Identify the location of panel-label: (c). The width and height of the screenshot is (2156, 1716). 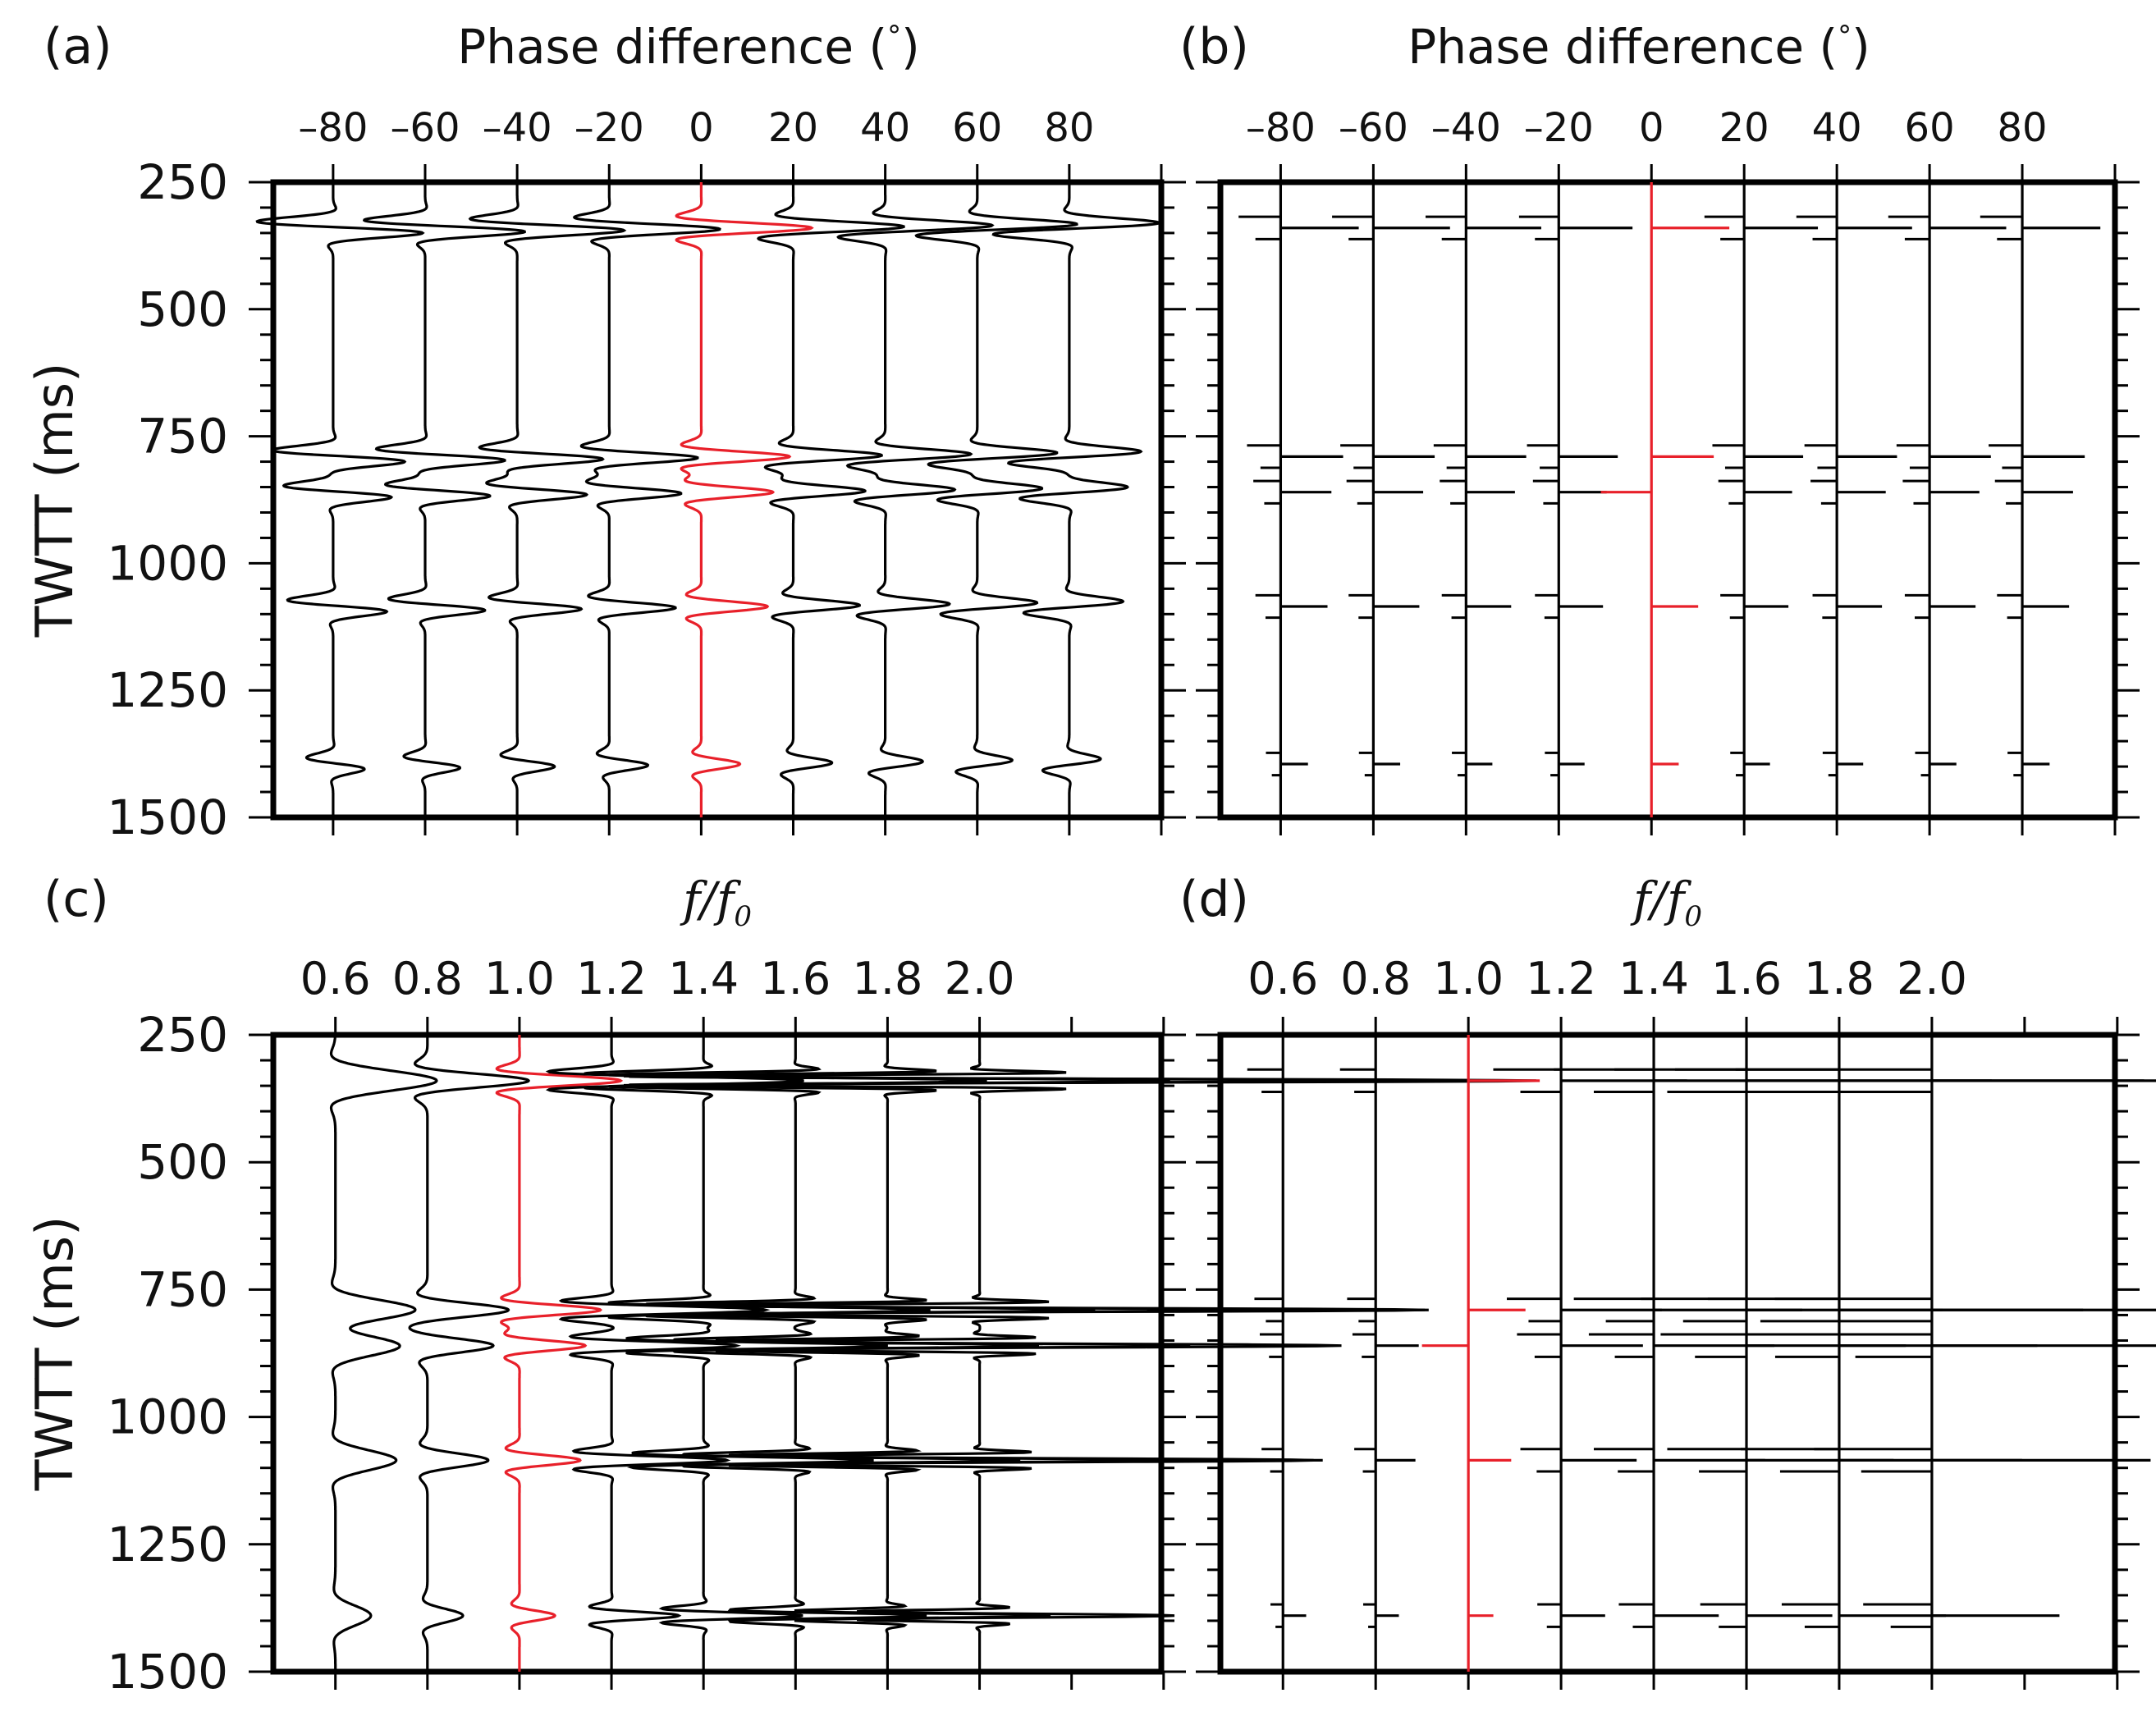
(76, 899).